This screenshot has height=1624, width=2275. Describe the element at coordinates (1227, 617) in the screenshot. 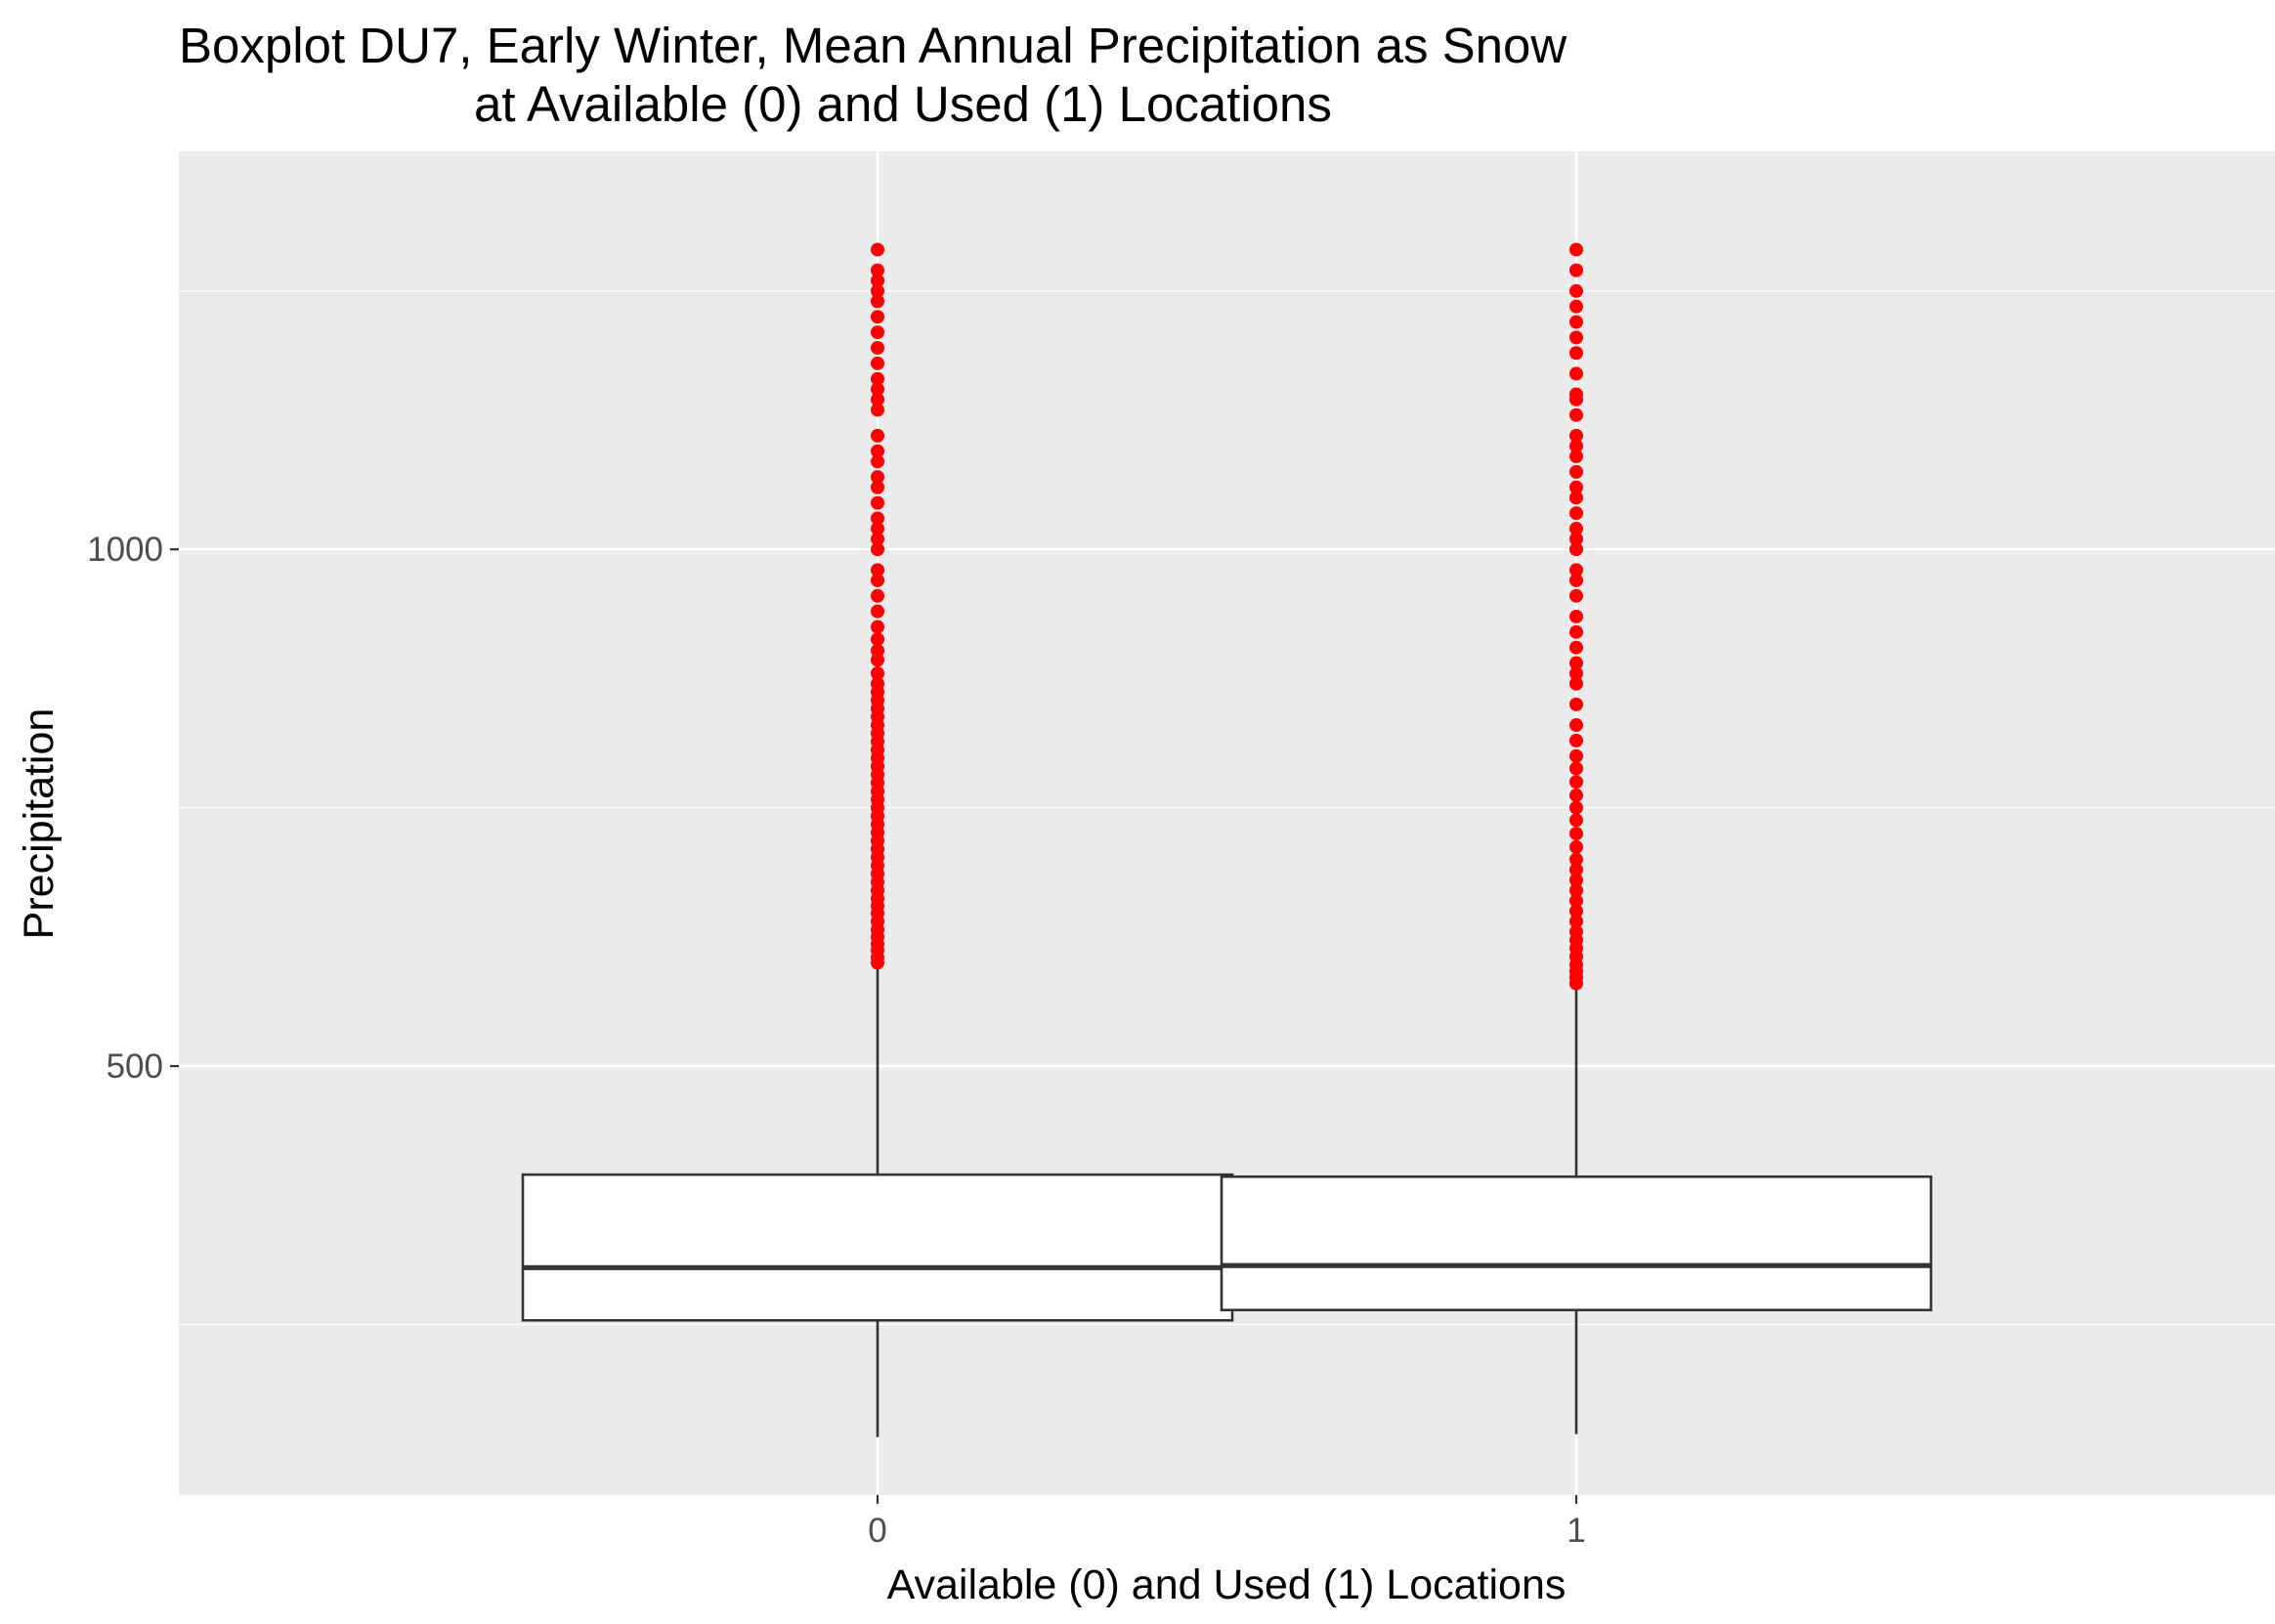

I see `outliers-layer` at that location.